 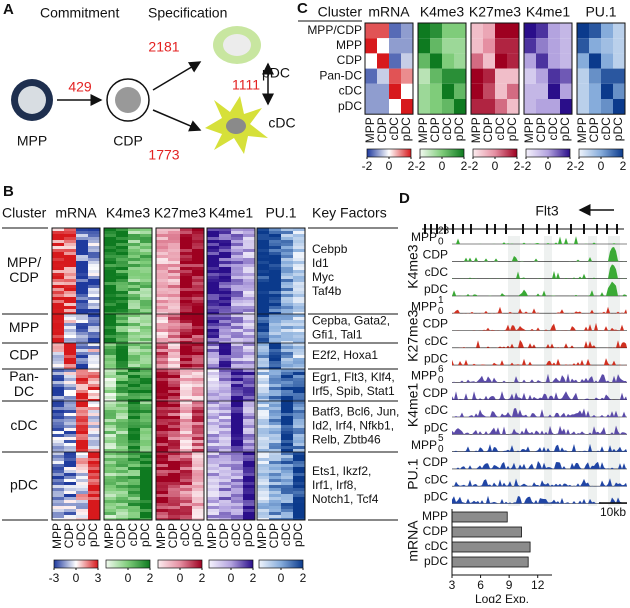 I want to click on highlight-band, so click(x=514, y=371).